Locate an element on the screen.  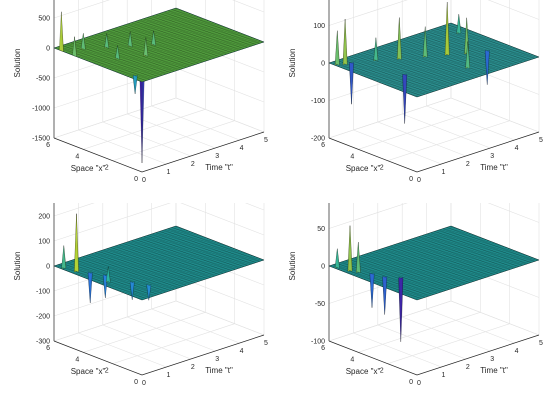
z-tick-label: -50 is located at coordinates (320, 304).